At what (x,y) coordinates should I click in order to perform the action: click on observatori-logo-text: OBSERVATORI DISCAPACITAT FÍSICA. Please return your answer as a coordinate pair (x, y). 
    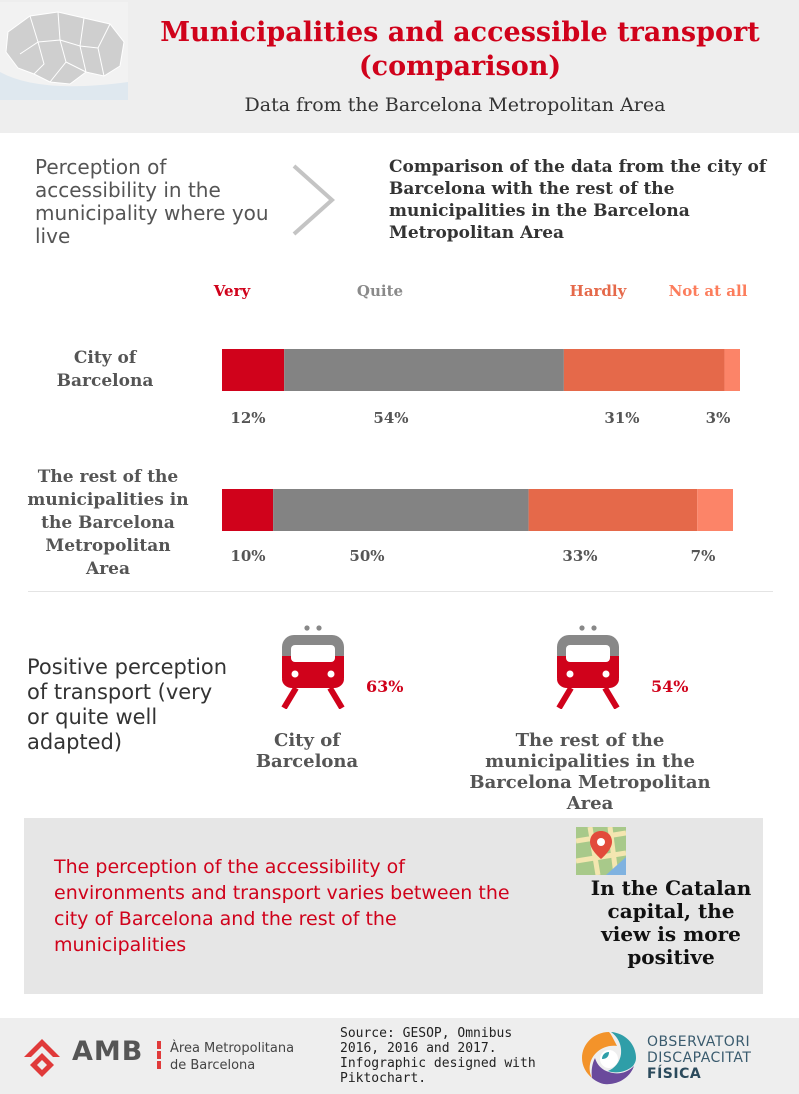
    Looking at the image, I should click on (712, 1058).